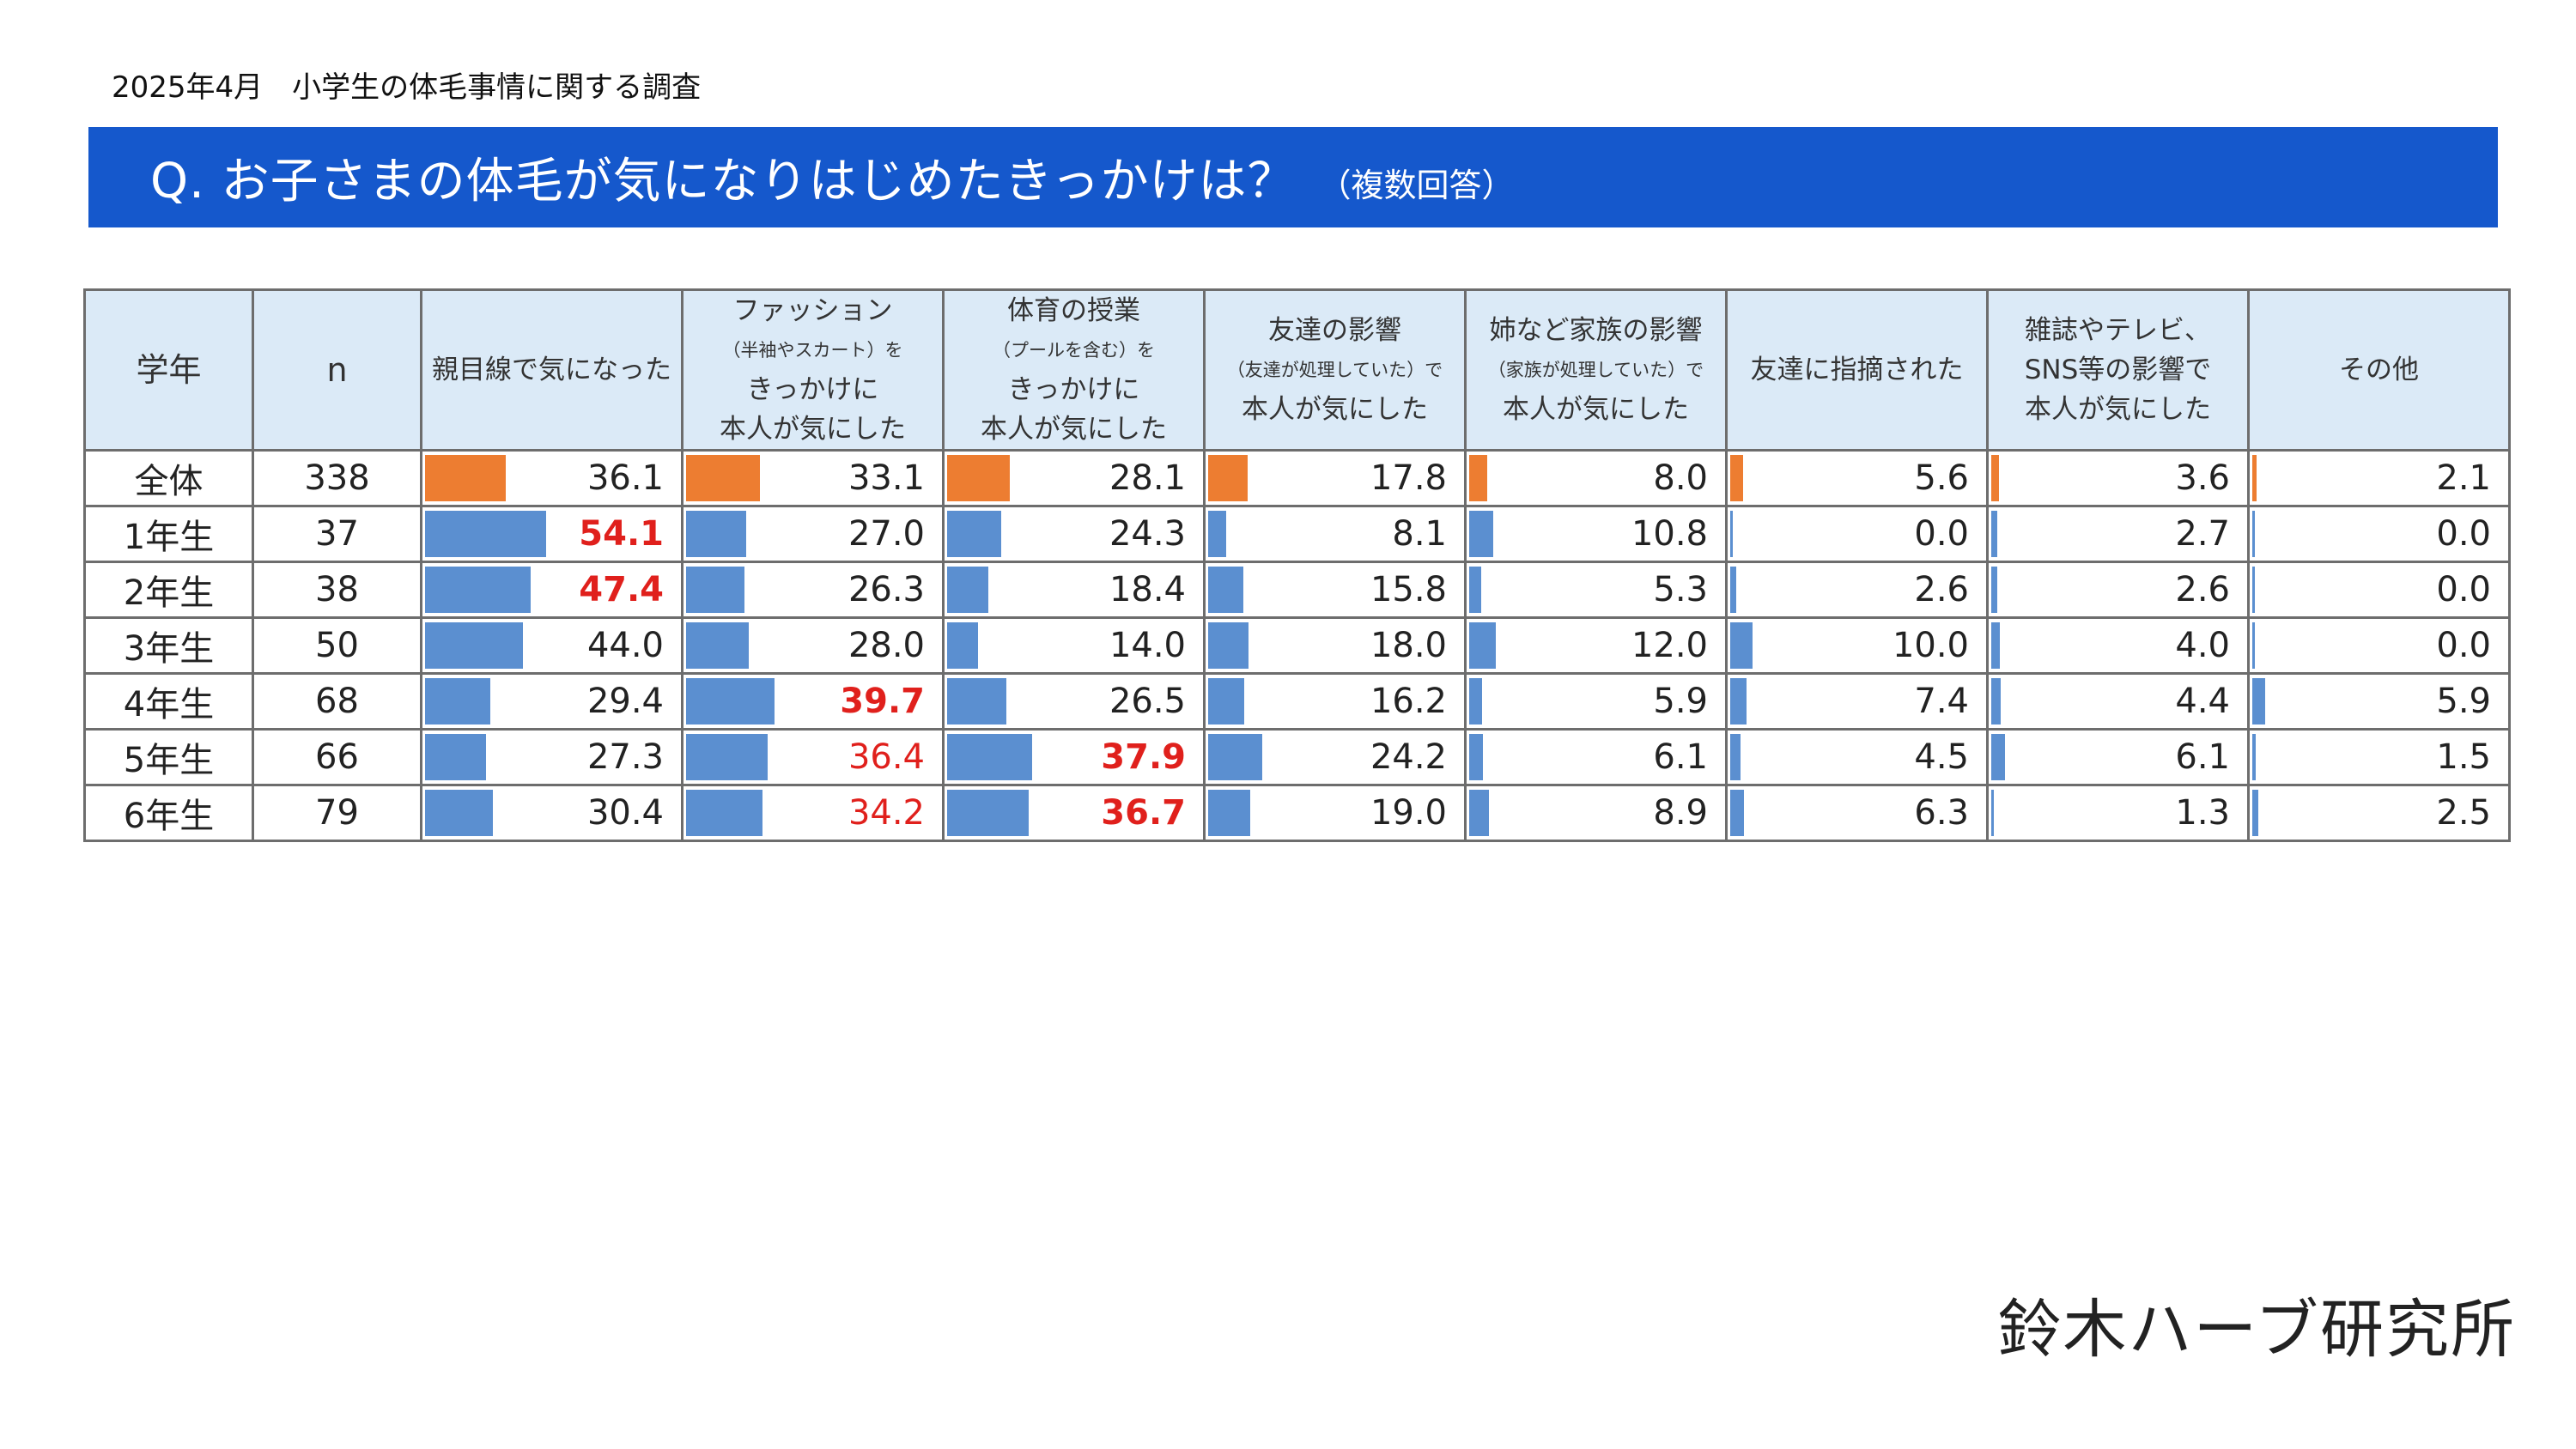  Describe the element at coordinates (1147, 645) in the screenshot. I see `data-label: 14.0` at that location.